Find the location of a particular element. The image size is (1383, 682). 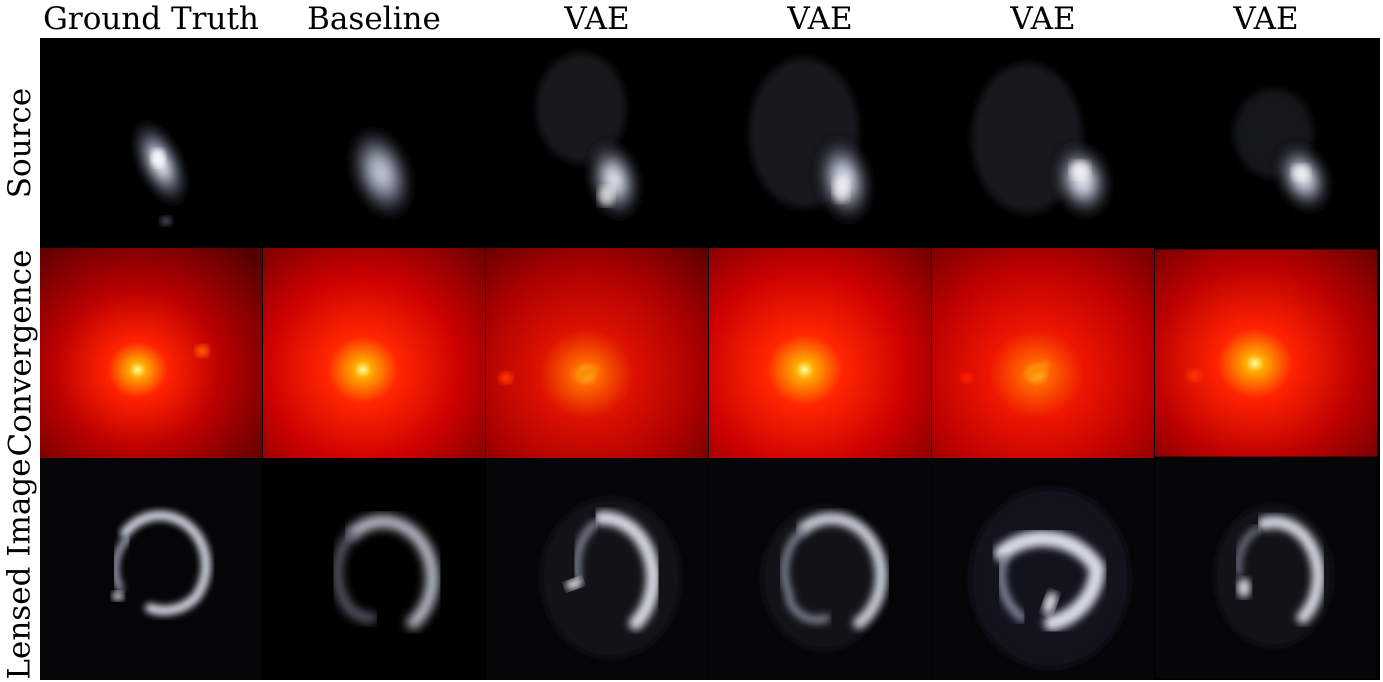

column-title-vae-3: VAE is located at coordinates (1043, 19).